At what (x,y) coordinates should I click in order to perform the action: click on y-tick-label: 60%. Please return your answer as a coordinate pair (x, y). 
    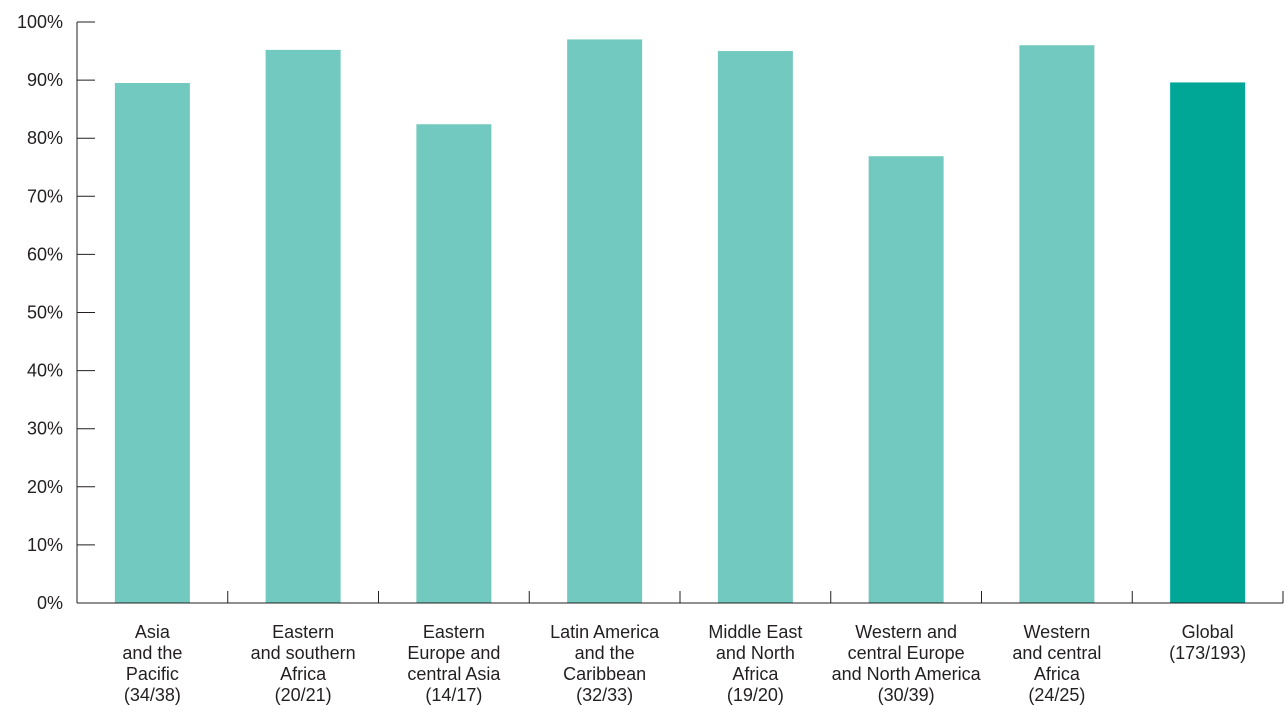
    Looking at the image, I should click on (45, 254).